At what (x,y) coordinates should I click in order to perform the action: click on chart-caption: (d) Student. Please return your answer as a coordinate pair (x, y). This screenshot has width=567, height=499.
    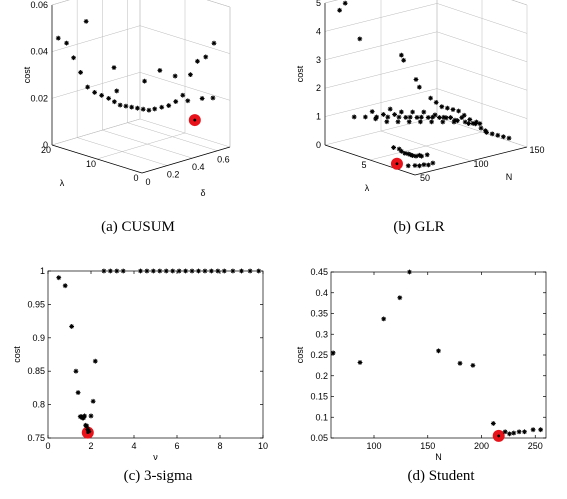
    Looking at the image, I should click on (441, 476).